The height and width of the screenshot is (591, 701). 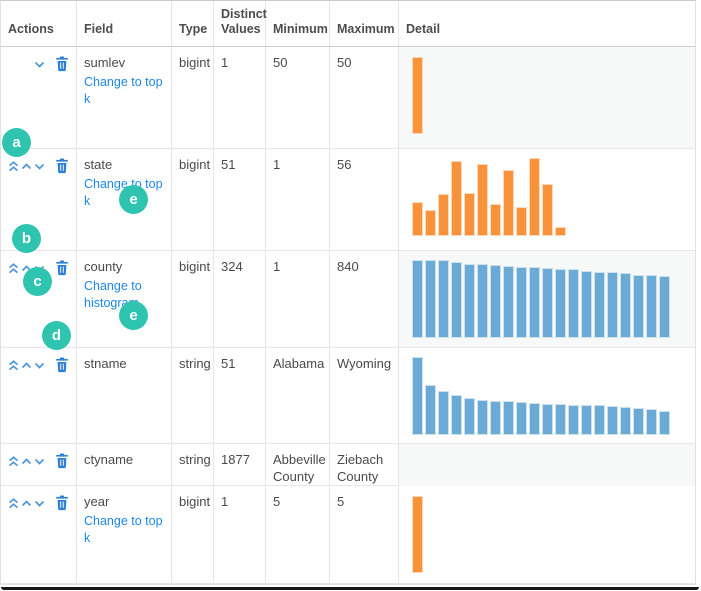 I want to click on maximum-cell: Wyoming, so click(x=364, y=395).